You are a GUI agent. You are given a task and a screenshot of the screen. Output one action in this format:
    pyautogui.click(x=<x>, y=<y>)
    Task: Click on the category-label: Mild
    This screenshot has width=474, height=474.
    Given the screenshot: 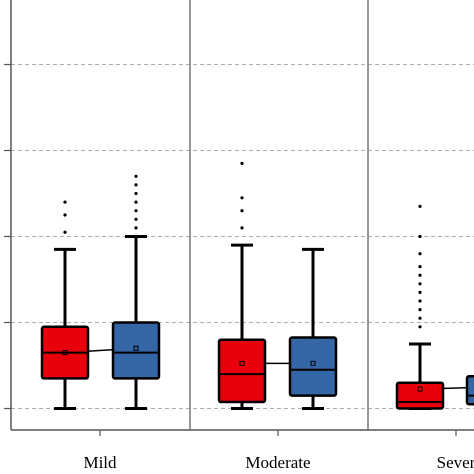 What is the action you would take?
    pyautogui.click(x=100, y=462)
    